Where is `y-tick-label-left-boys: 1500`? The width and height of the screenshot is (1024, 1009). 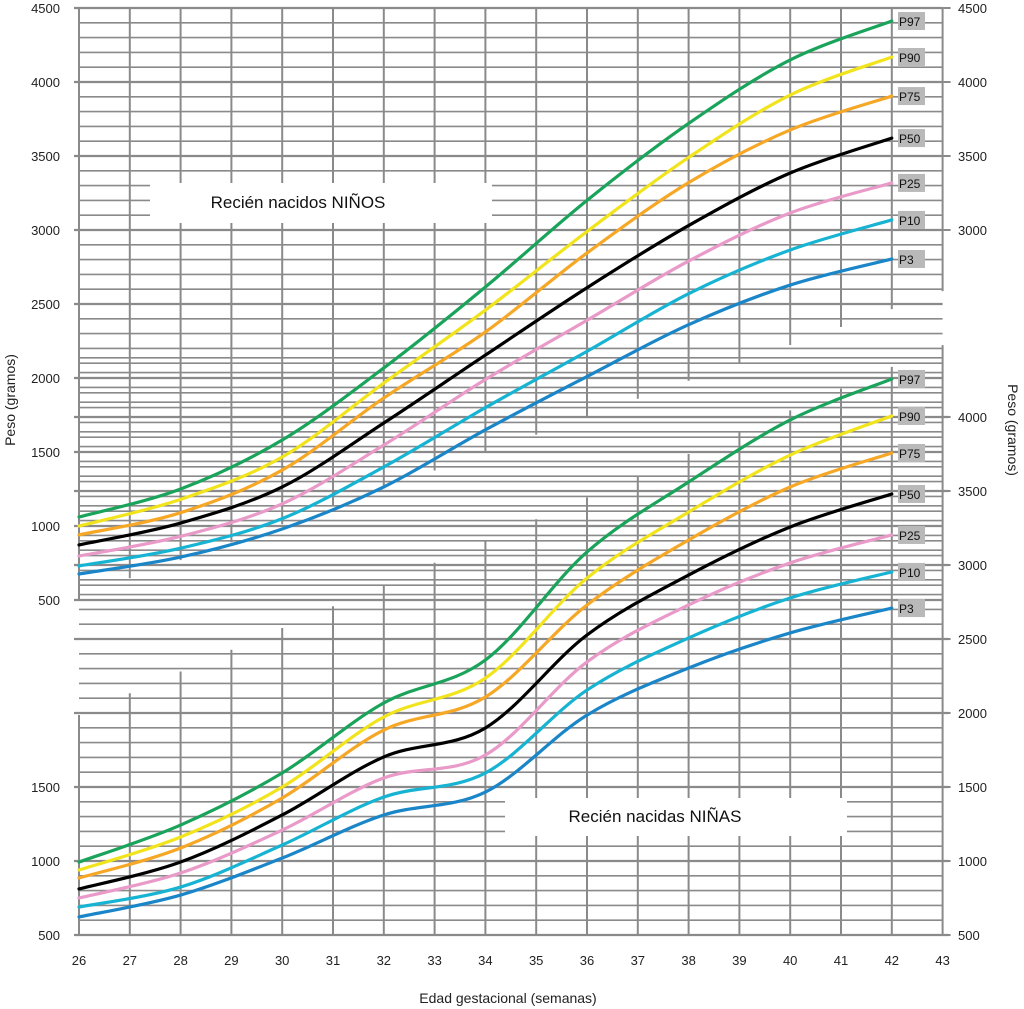
y-tick-label-left-boys: 1500 is located at coordinates (45, 452).